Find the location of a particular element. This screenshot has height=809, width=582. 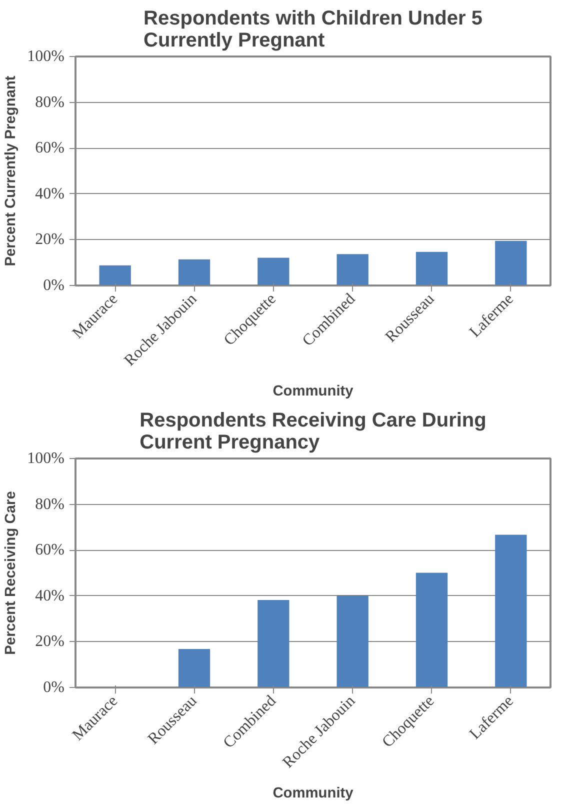

y-axis-title: Percent Currently Pregnant is located at coordinates (11, 171).